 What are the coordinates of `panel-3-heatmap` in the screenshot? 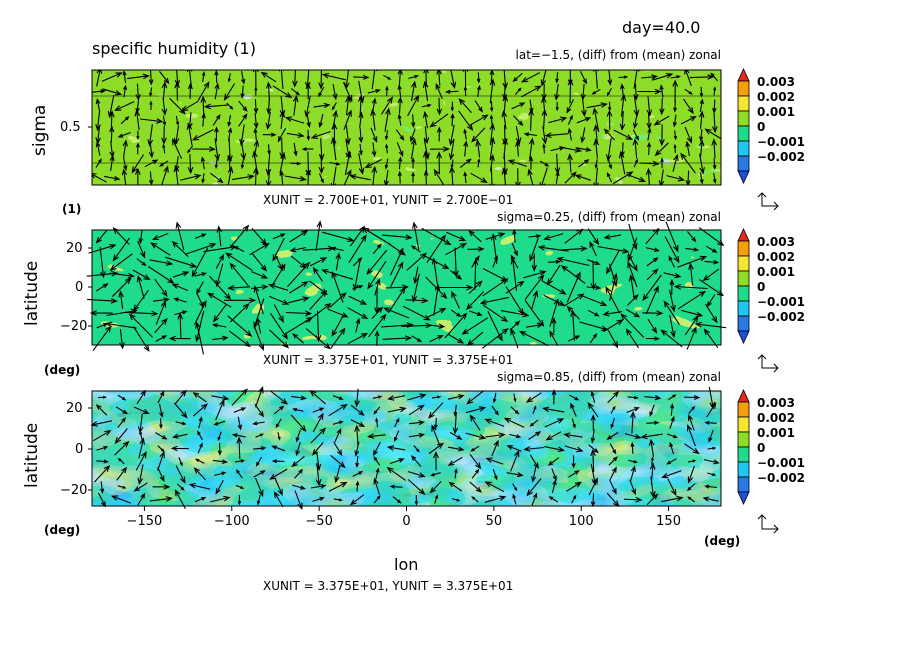 It's located at (405, 448).